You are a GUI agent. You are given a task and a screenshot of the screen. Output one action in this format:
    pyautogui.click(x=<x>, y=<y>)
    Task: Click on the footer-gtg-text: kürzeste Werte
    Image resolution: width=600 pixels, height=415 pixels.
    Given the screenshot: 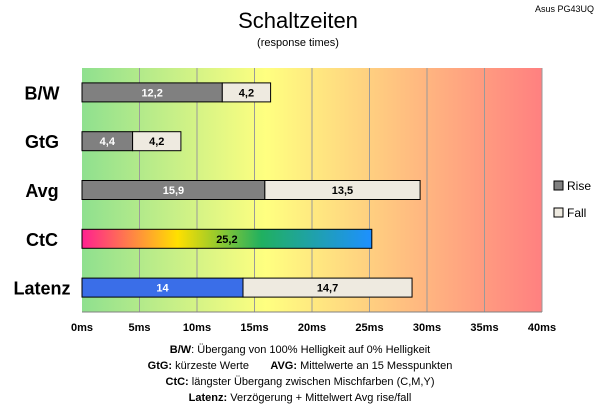 What is the action you would take?
    pyautogui.click(x=210, y=366)
    